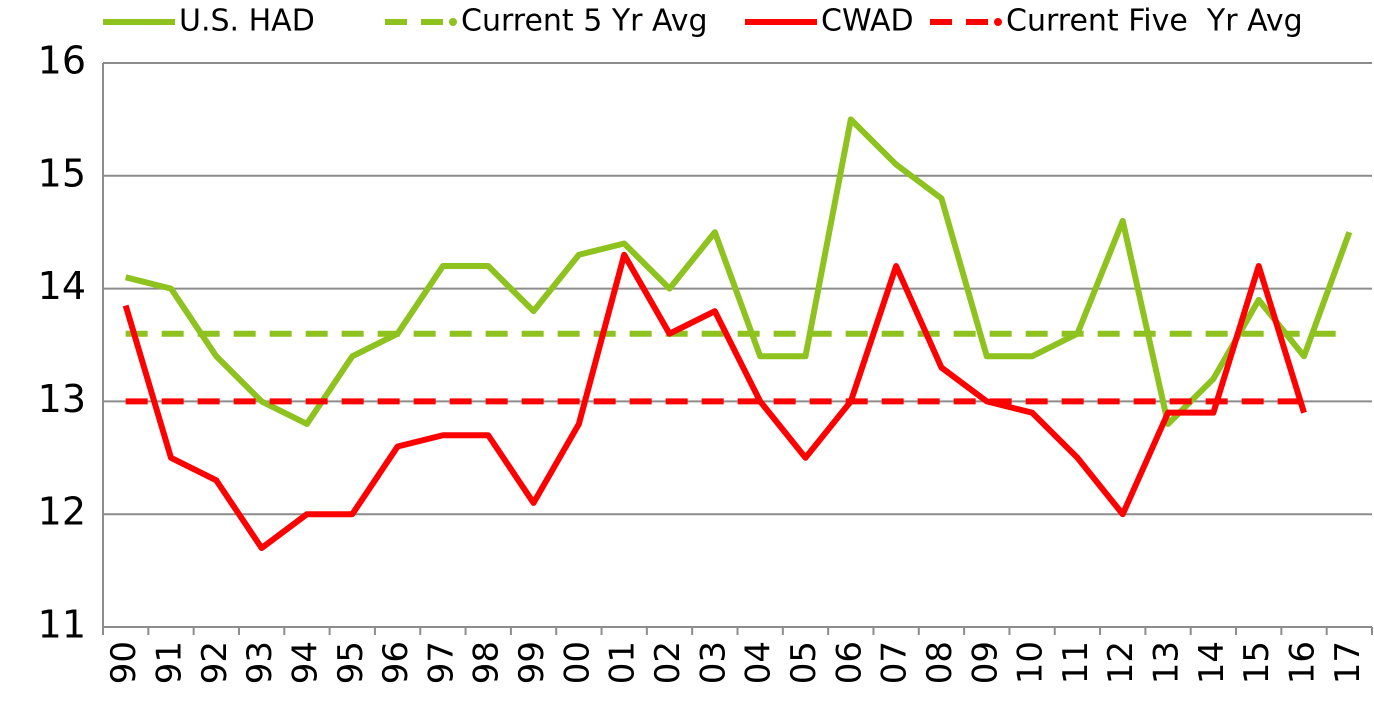 The height and width of the screenshot is (702, 1374). I want to click on x-tick-label: 10, so click(1031, 662).